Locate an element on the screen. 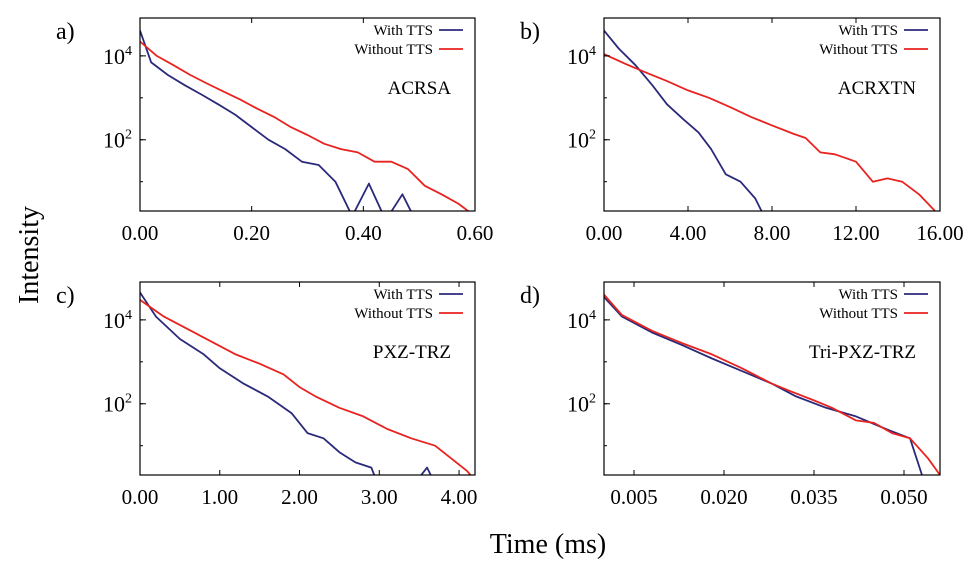  x-tick-label: 0.40 is located at coordinates (363, 233).